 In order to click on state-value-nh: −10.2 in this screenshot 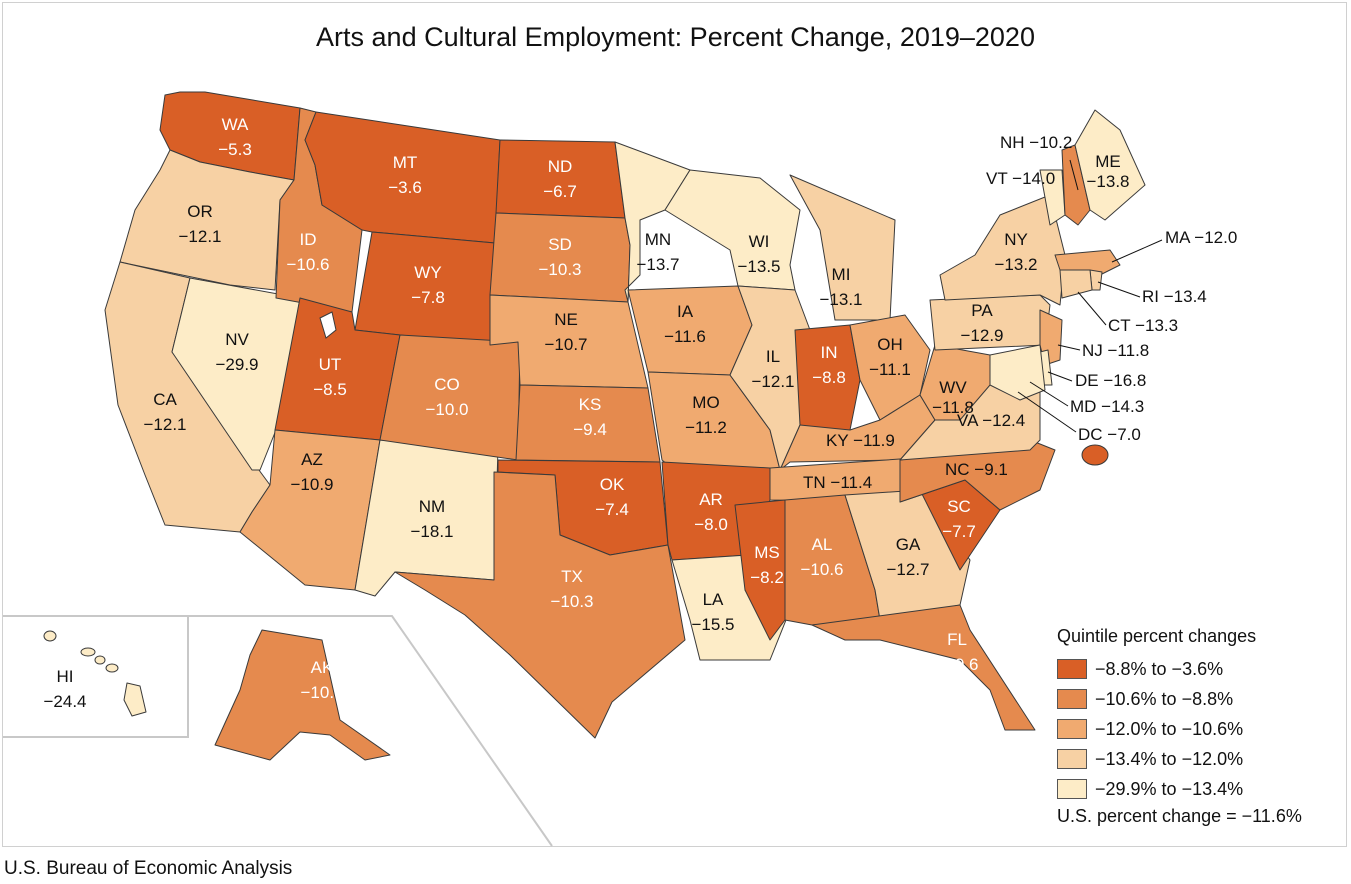, I will do `click(1050, 142)`.